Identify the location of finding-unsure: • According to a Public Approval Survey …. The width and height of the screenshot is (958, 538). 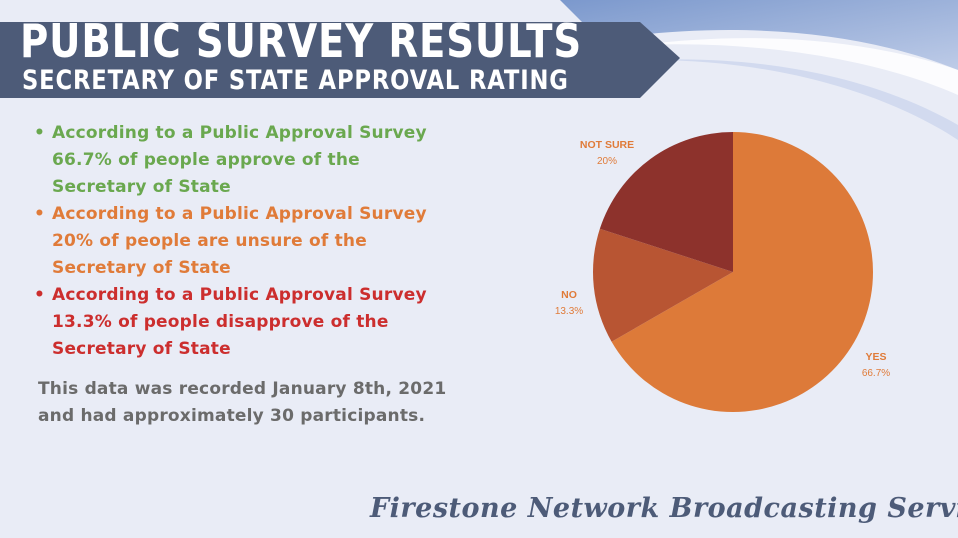
(269, 241).